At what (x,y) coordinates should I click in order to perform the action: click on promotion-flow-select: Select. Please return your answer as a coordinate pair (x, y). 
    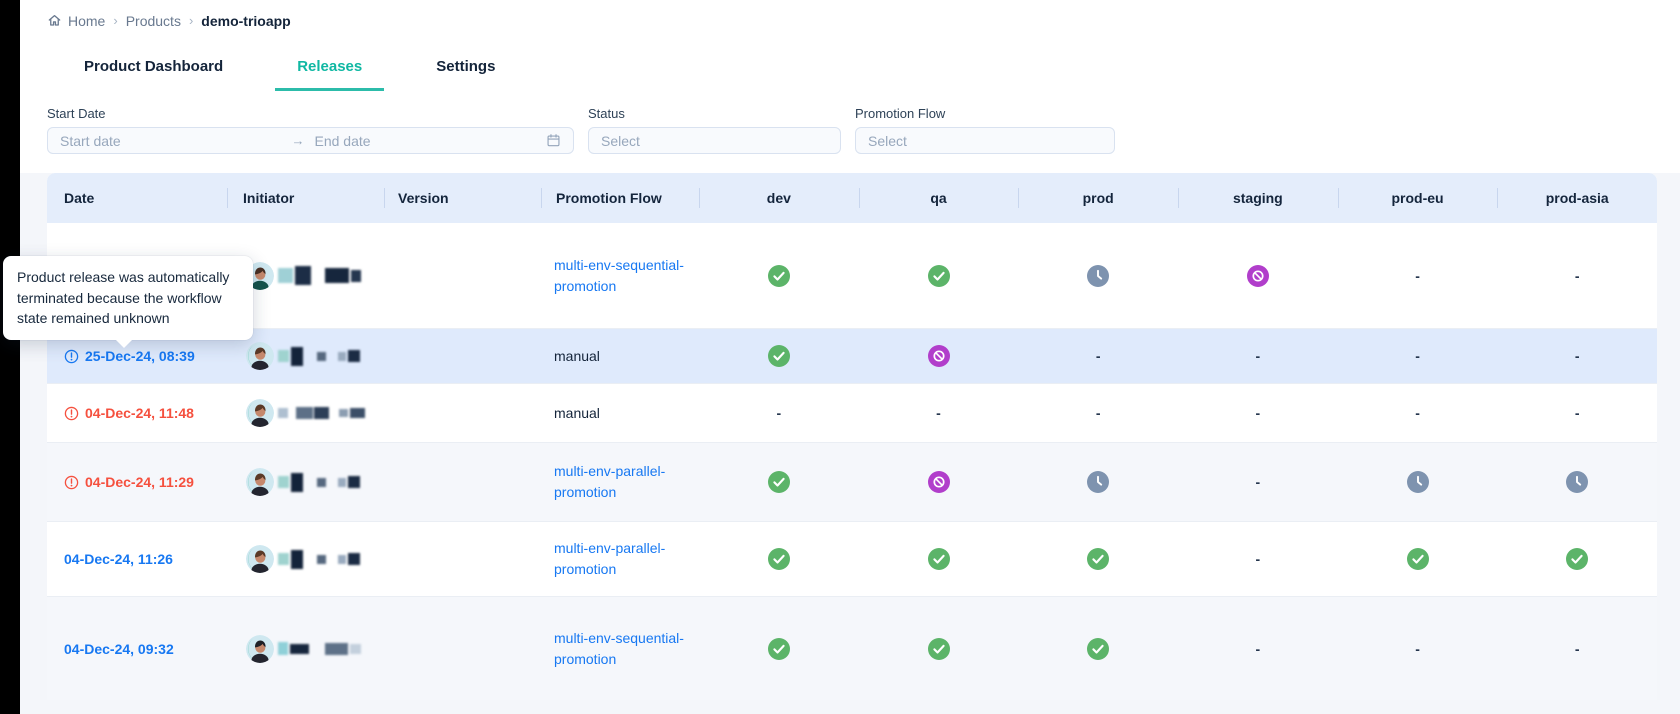
    Looking at the image, I should click on (985, 140).